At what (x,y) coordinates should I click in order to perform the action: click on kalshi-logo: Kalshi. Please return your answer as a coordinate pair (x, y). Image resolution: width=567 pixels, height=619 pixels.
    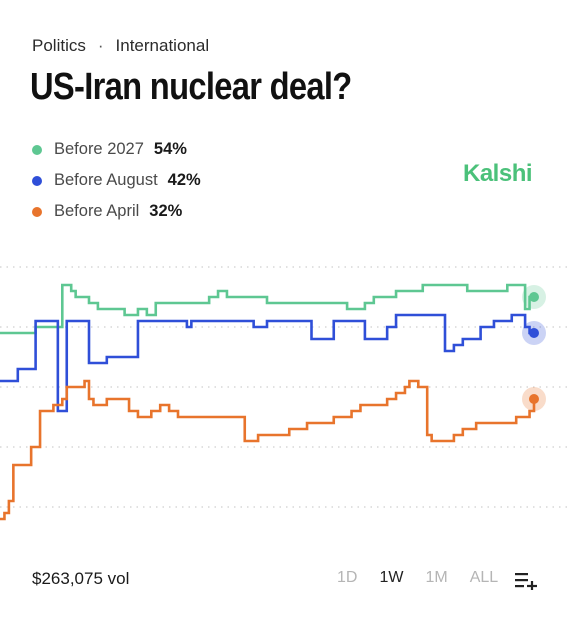
    Looking at the image, I should click on (498, 173).